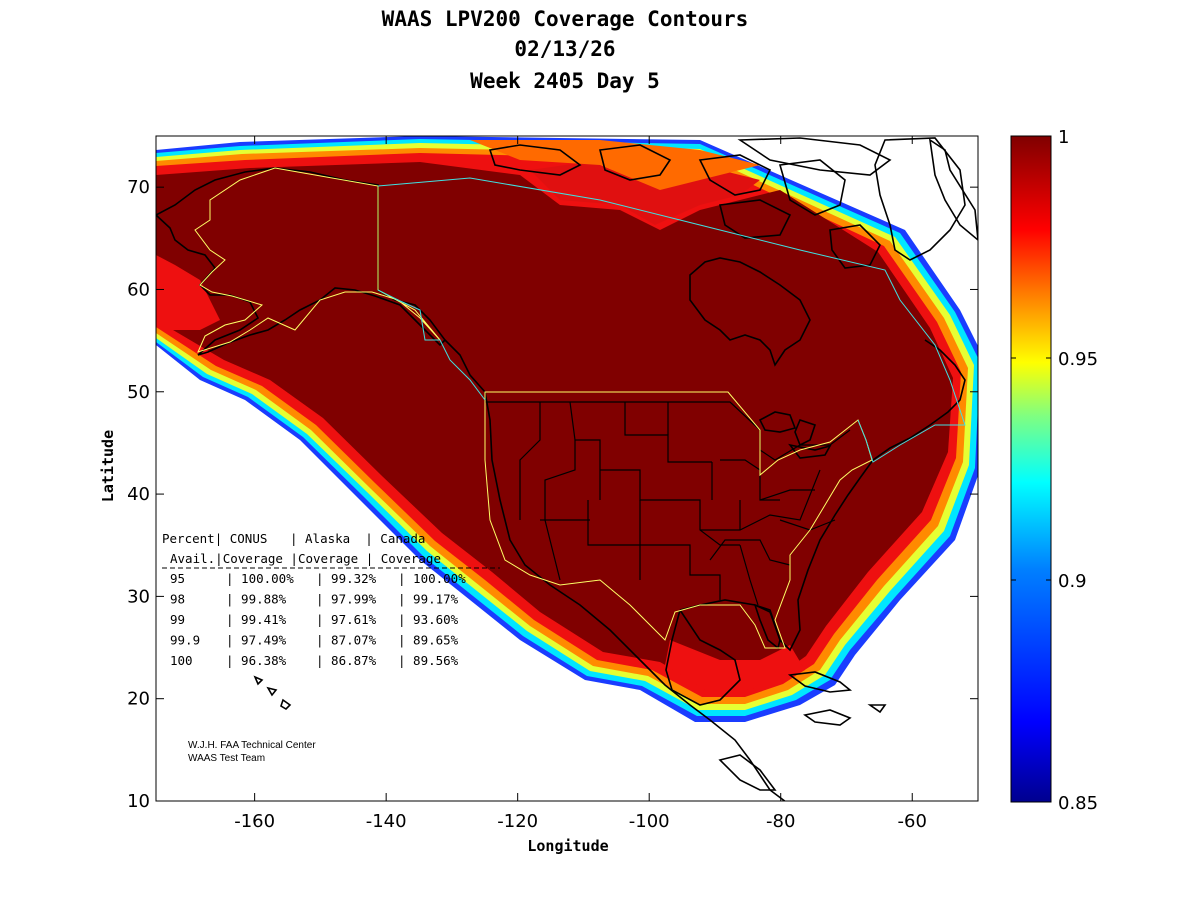 The height and width of the screenshot is (900, 1200). I want to click on y-tick-label: 20, so click(138, 699).